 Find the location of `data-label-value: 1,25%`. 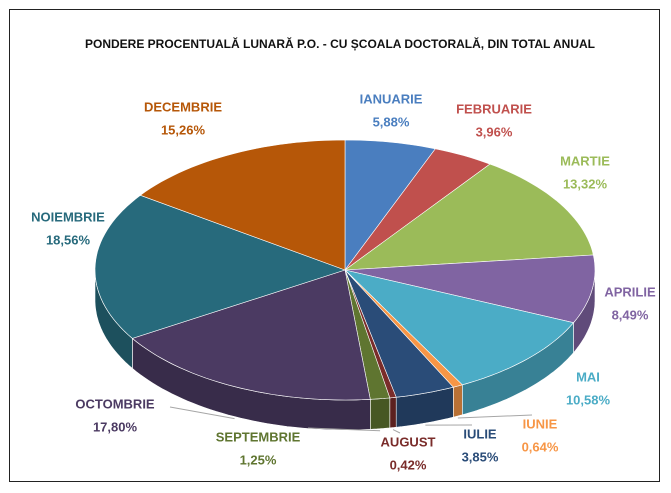

data-label-value: 1,25% is located at coordinates (258, 459).